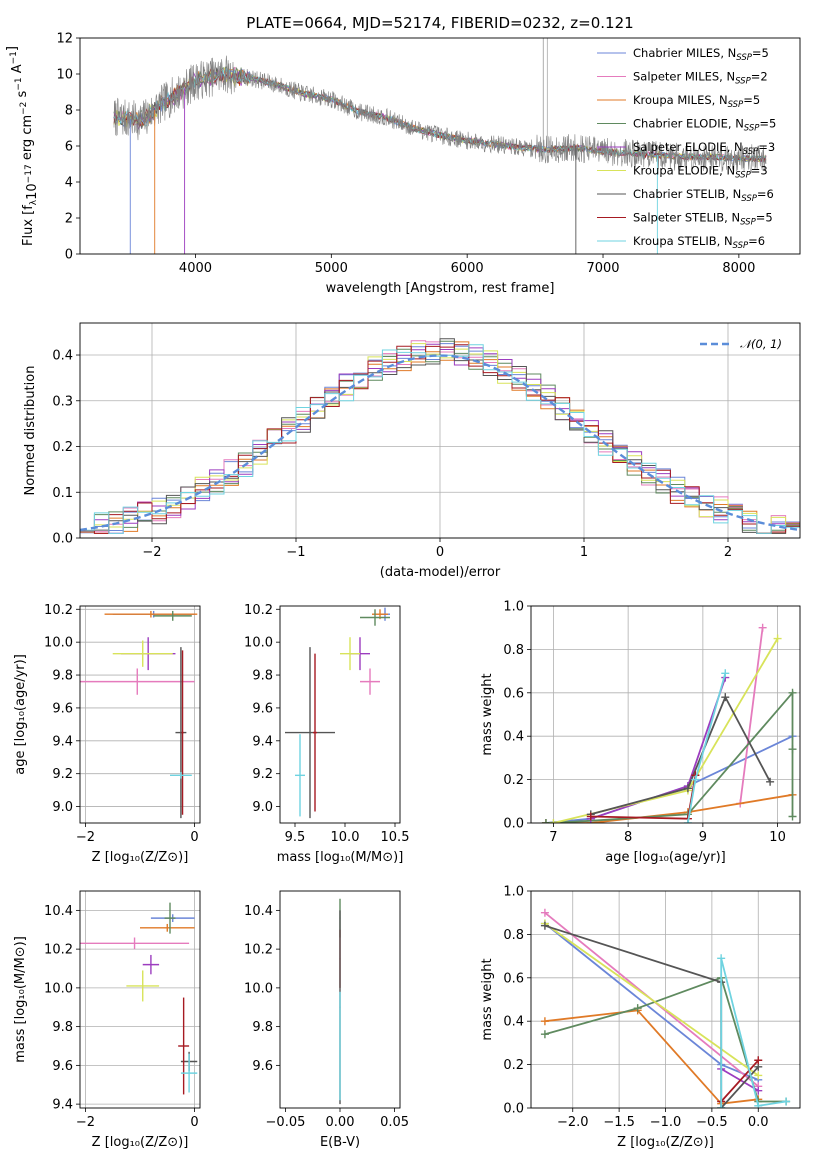 This screenshot has height=1170, width=819. What do you see at coordinates (12, 48) in the screenshot?
I see `y-axis-label-part: ]` at bounding box center [12, 48].